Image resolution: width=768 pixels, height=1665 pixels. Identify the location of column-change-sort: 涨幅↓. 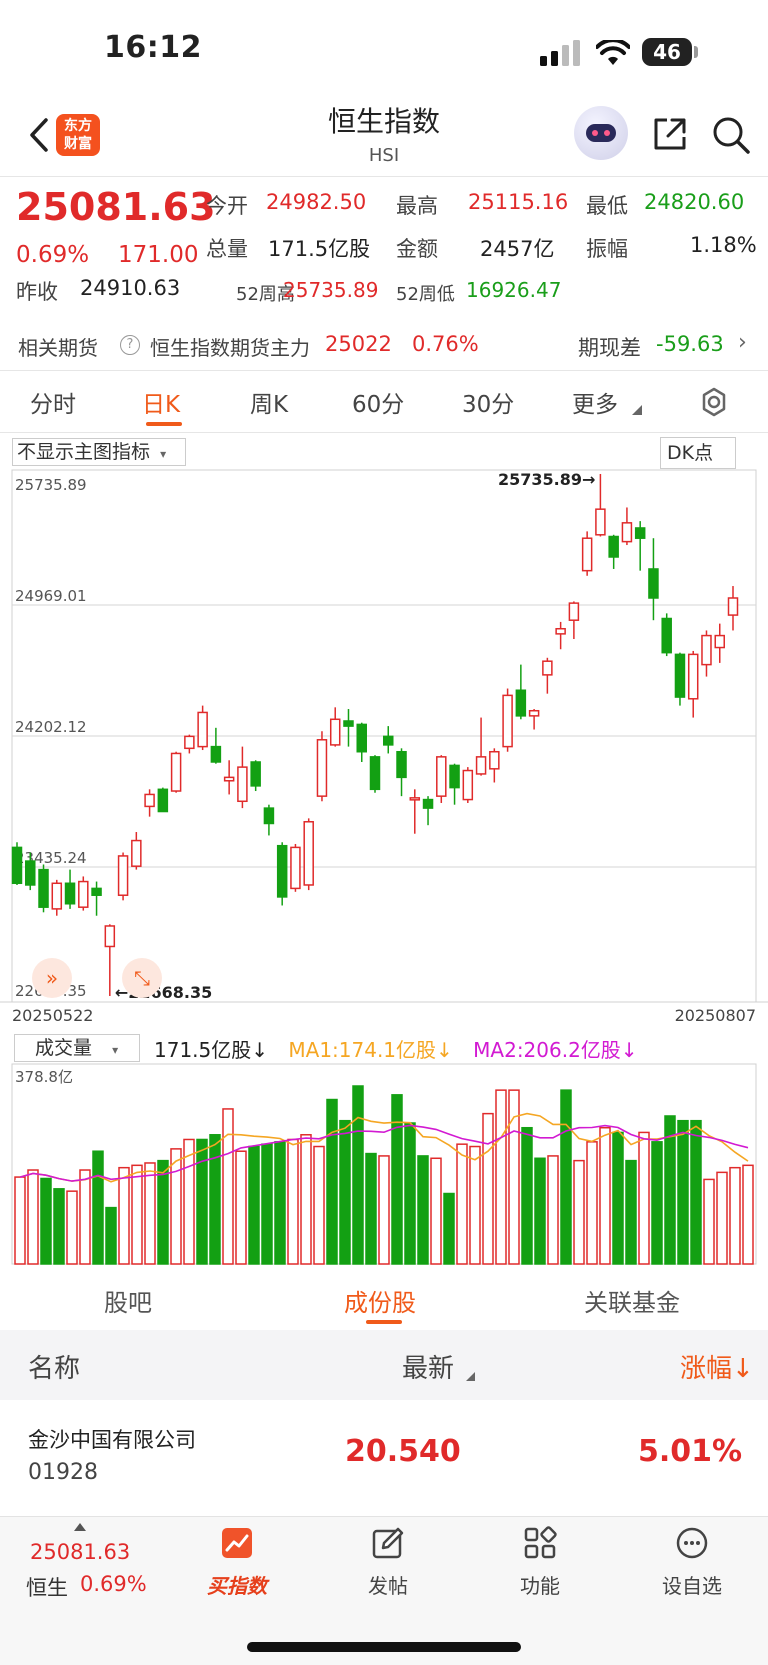
(717, 1369).